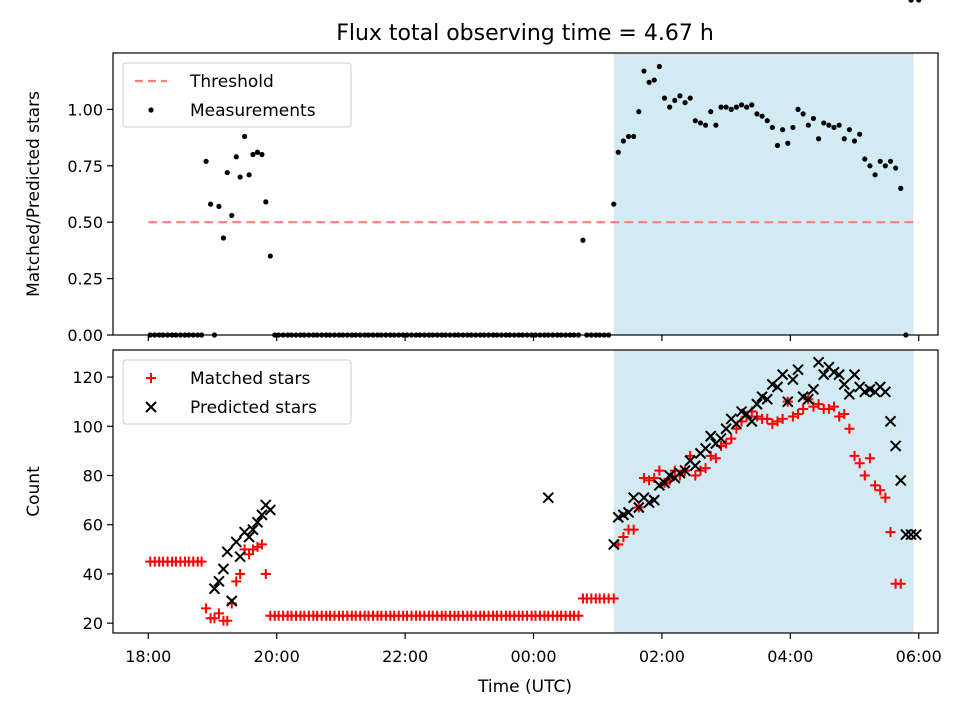 This screenshot has width=960, height=720. What do you see at coordinates (151, 378) in the screenshot?
I see `legend-swatch-plus` at bounding box center [151, 378].